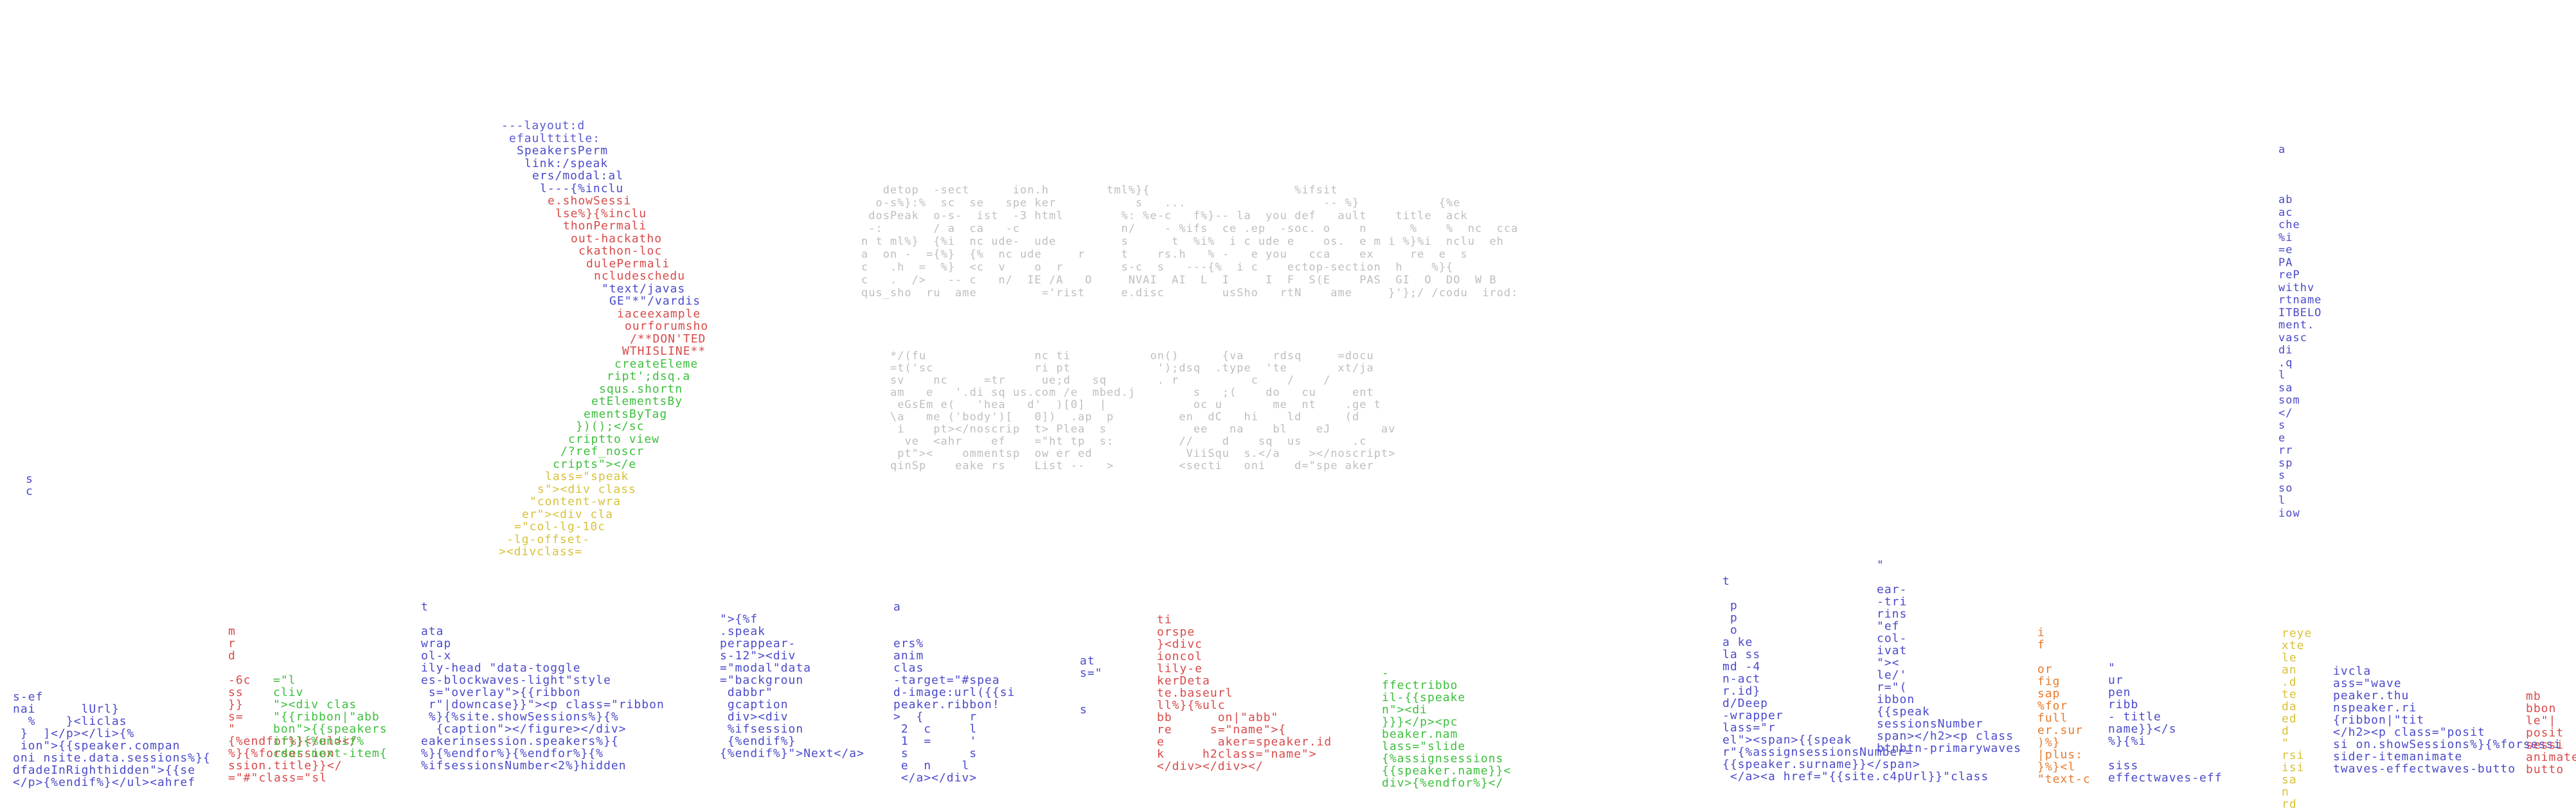 The image size is (2576, 811). Describe the element at coordinates (576, 502) in the screenshot. I see `diagonal-code-line: "content-wra` at that location.